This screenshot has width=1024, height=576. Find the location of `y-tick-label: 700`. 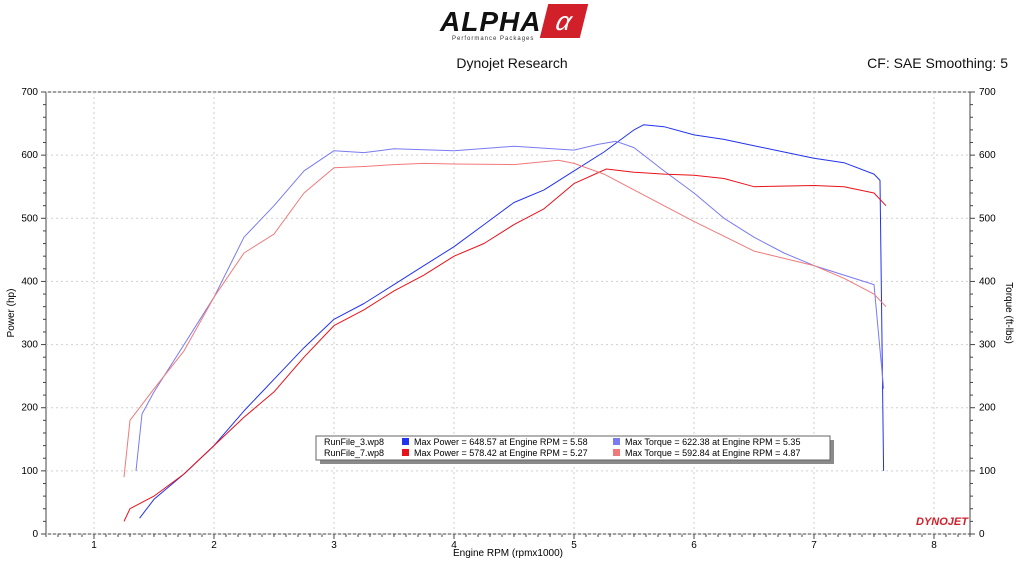

y-tick-label: 700 is located at coordinates (29, 92).